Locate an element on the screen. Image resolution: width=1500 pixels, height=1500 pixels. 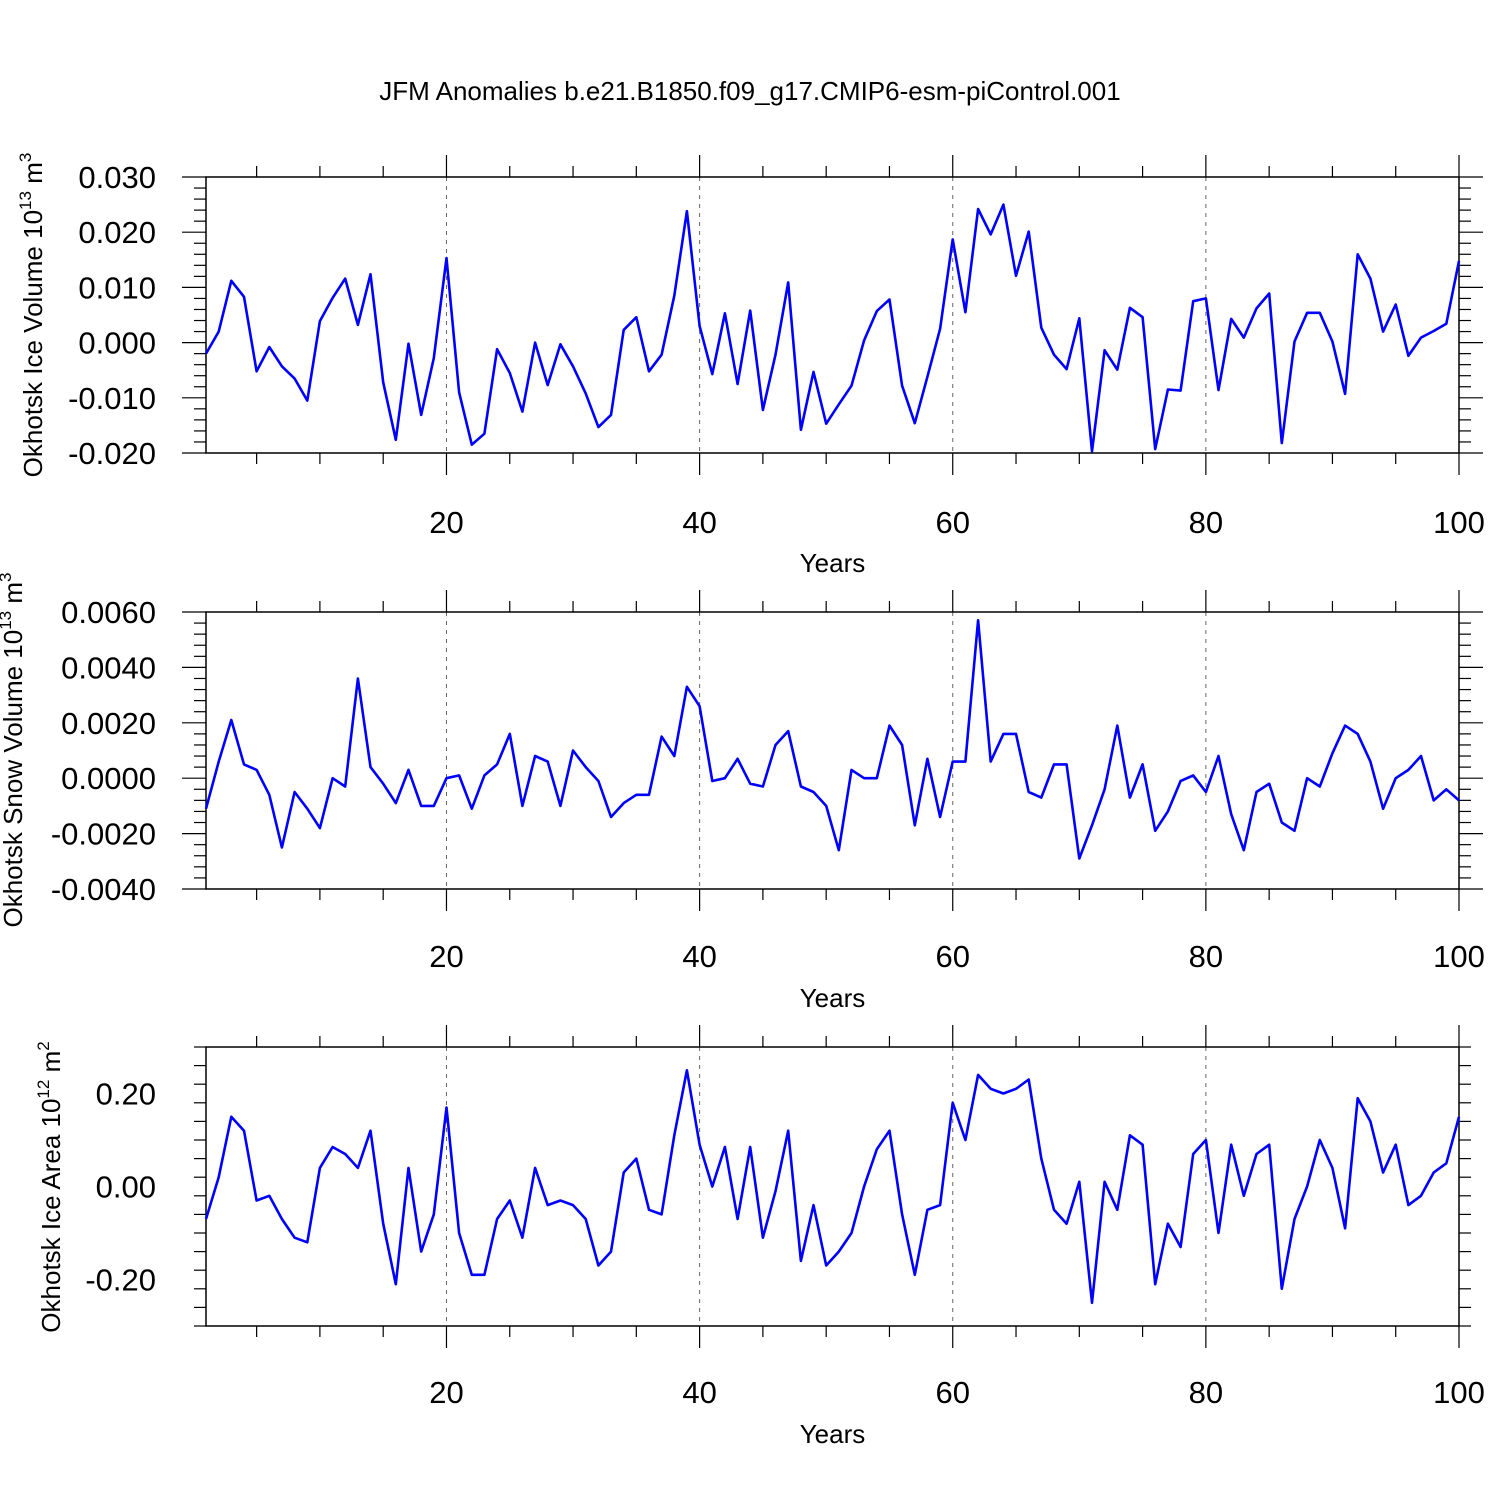
y-tick-label: -0.0020 is located at coordinates (103, 834).